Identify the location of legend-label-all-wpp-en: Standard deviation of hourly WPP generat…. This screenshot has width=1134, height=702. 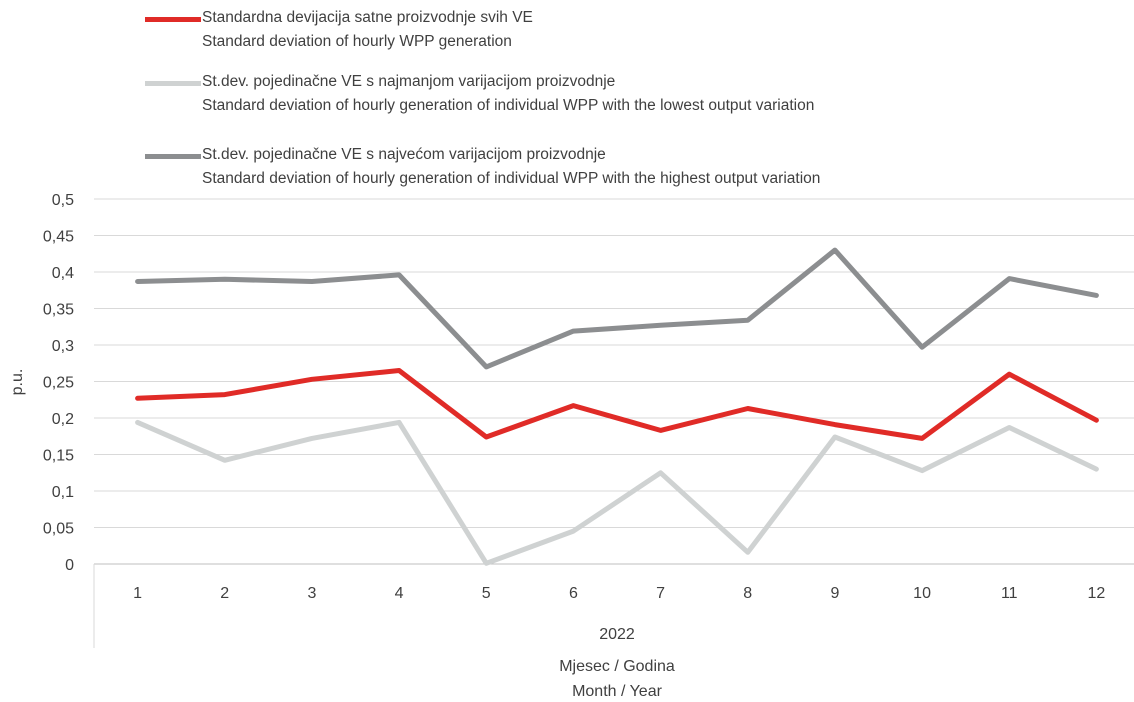
(357, 41).